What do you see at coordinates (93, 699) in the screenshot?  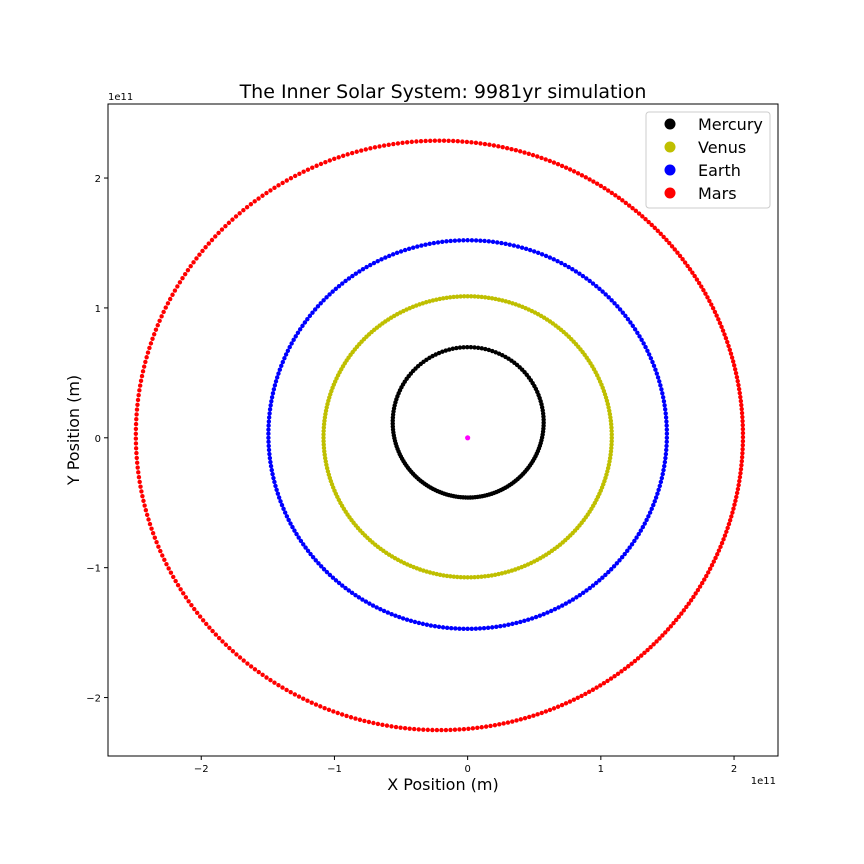 I see `y-tick-label: −2` at bounding box center [93, 699].